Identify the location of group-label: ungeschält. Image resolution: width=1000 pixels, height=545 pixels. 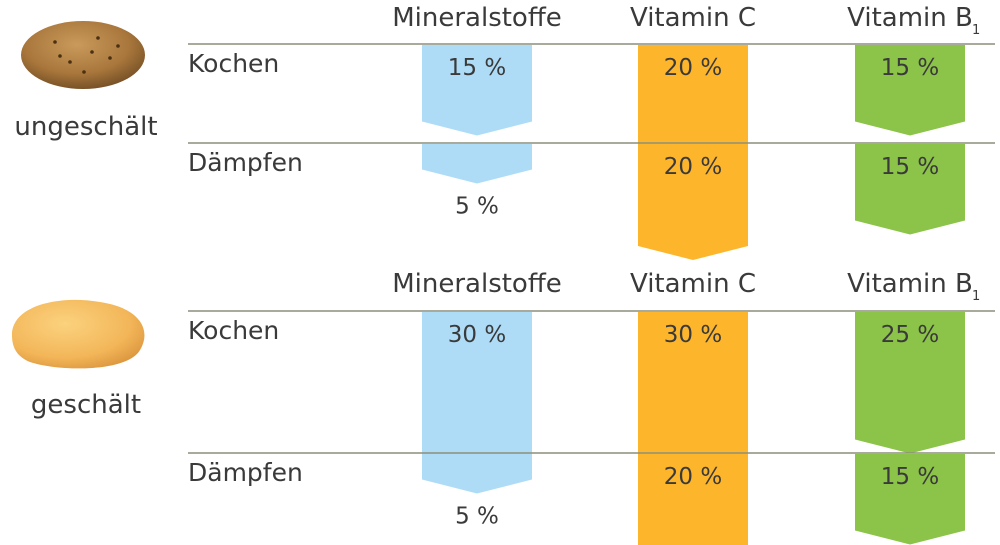
(85, 127).